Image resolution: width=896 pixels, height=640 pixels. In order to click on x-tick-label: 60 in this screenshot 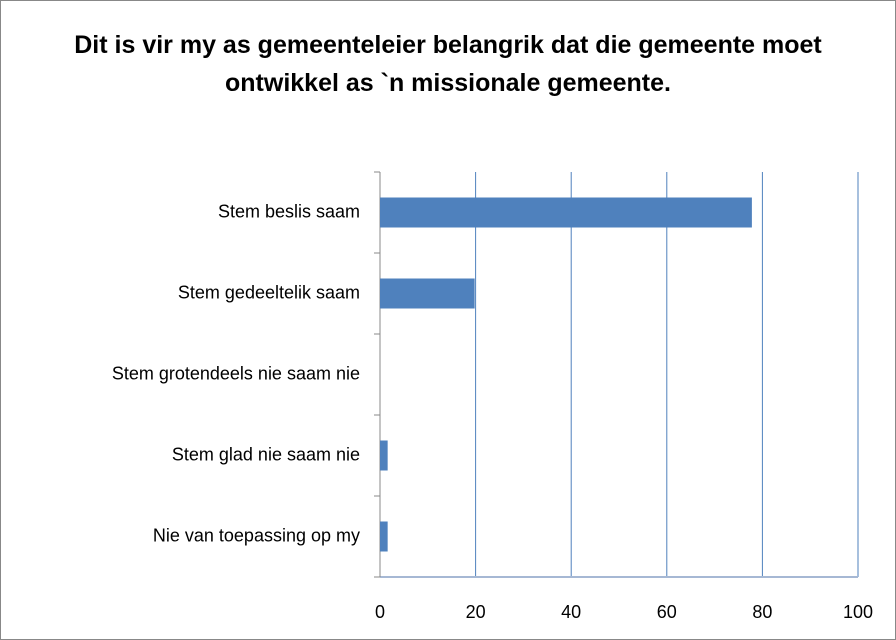, I will do `click(667, 612)`.